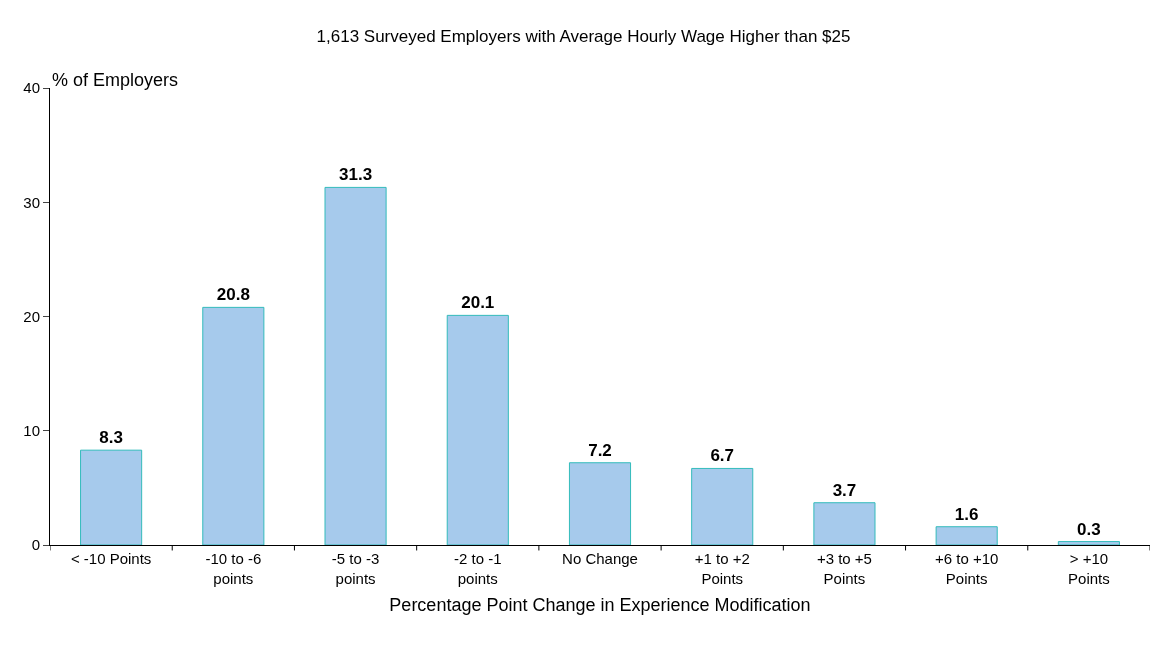 The image size is (1167, 663). Describe the element at coordinates (600, 604) in the screenshot. I see `x-axis-title: Percentage Point Change in Experience Modification` at that location.